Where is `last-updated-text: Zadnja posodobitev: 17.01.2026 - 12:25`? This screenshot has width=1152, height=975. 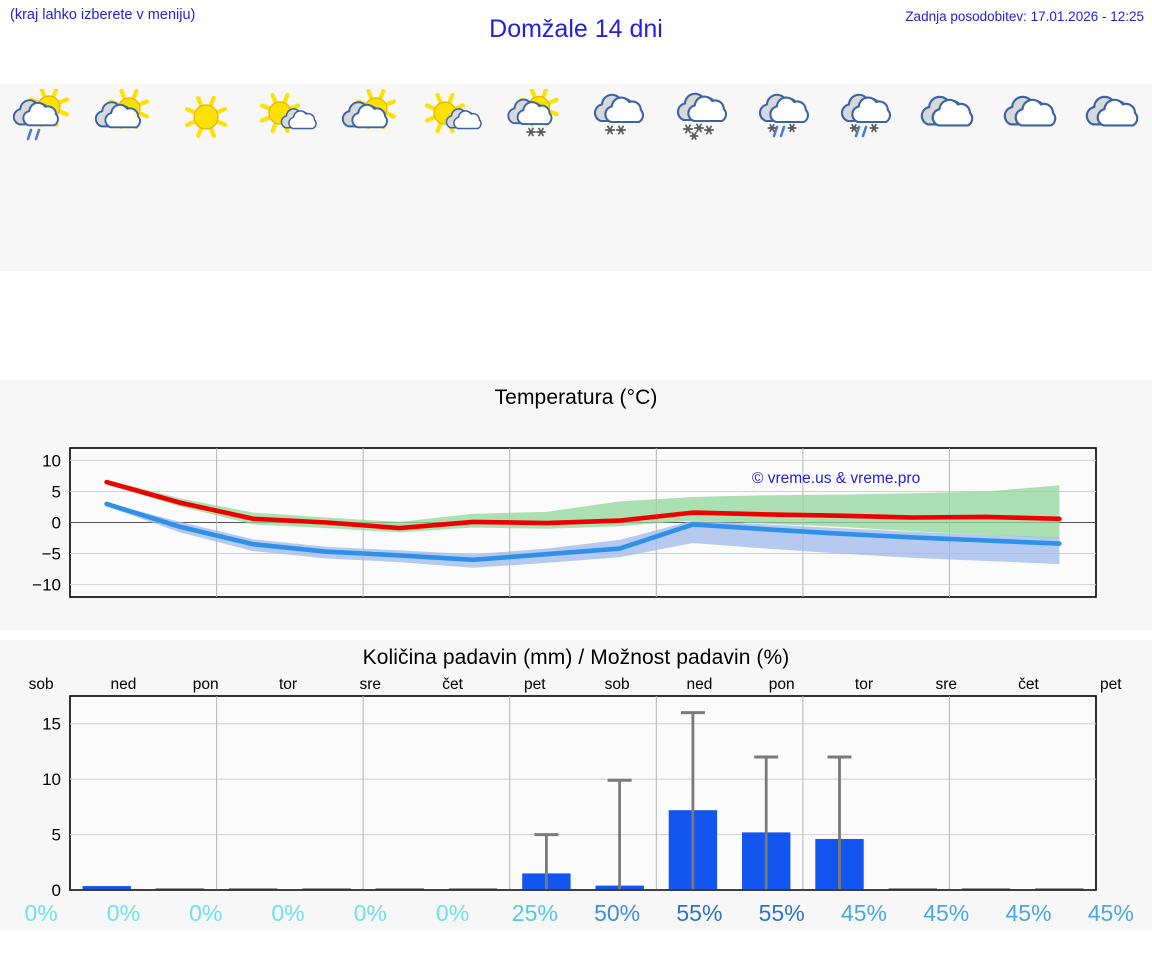 last-updated-text: Zadnja posodobitev: 17.01.2026 - 12:25 is located at coordinates (1024, 16).